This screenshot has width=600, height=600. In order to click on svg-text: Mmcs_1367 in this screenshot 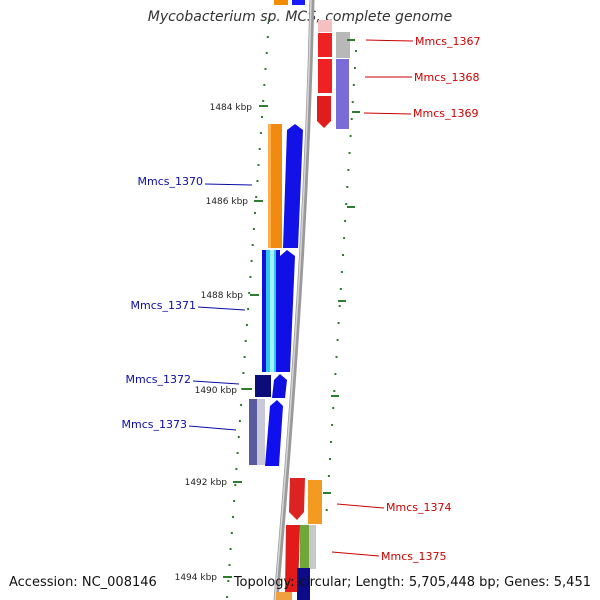, I will do `click(447, 41)`.